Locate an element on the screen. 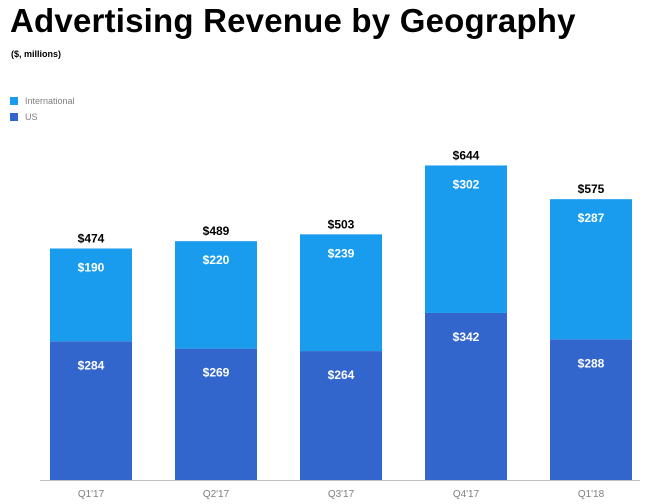 The image size is (655, 504). x-tick-label-q117: Q1'17 is located at coordinates (91, 494).